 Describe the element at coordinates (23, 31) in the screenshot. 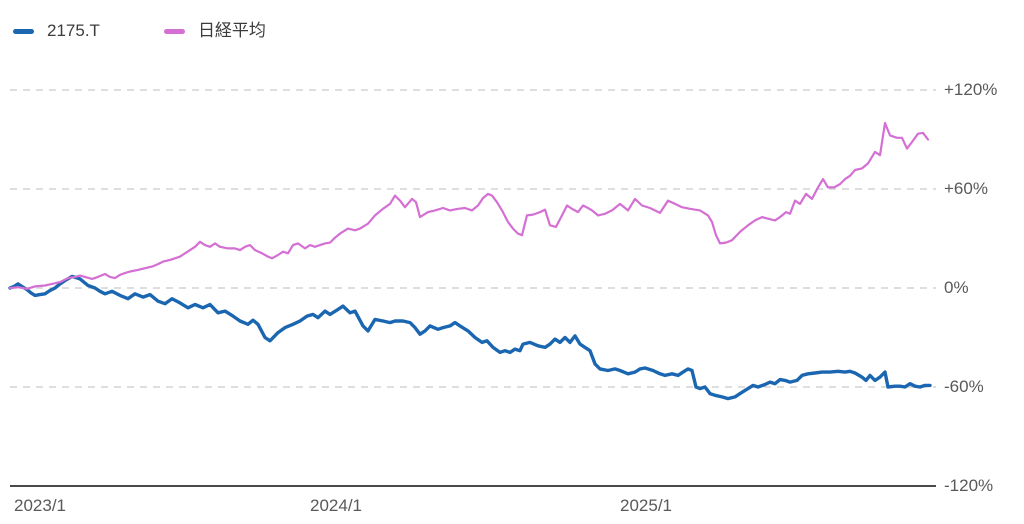

I see `legend-swatch-2175t-icon` at that location.